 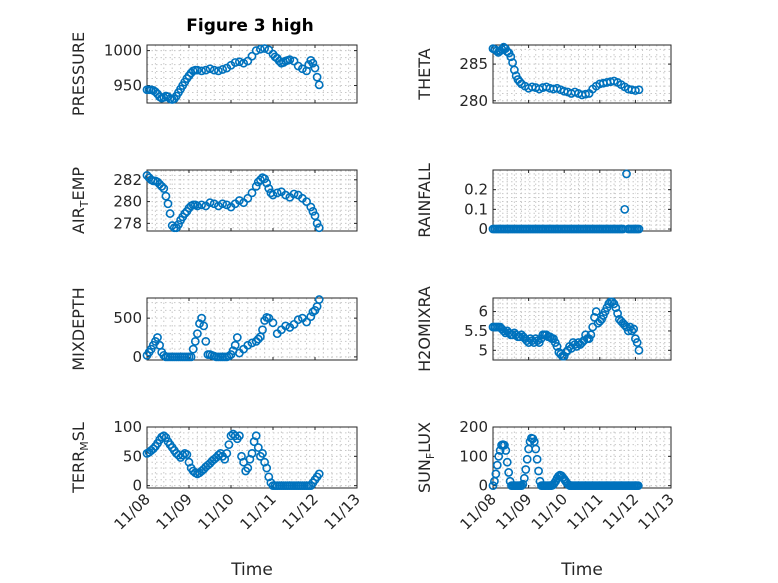 What do you see at coordinates (483, 350) in the screenshot?
I see `y-tick-label: 5` at bounding box center [483, 350].